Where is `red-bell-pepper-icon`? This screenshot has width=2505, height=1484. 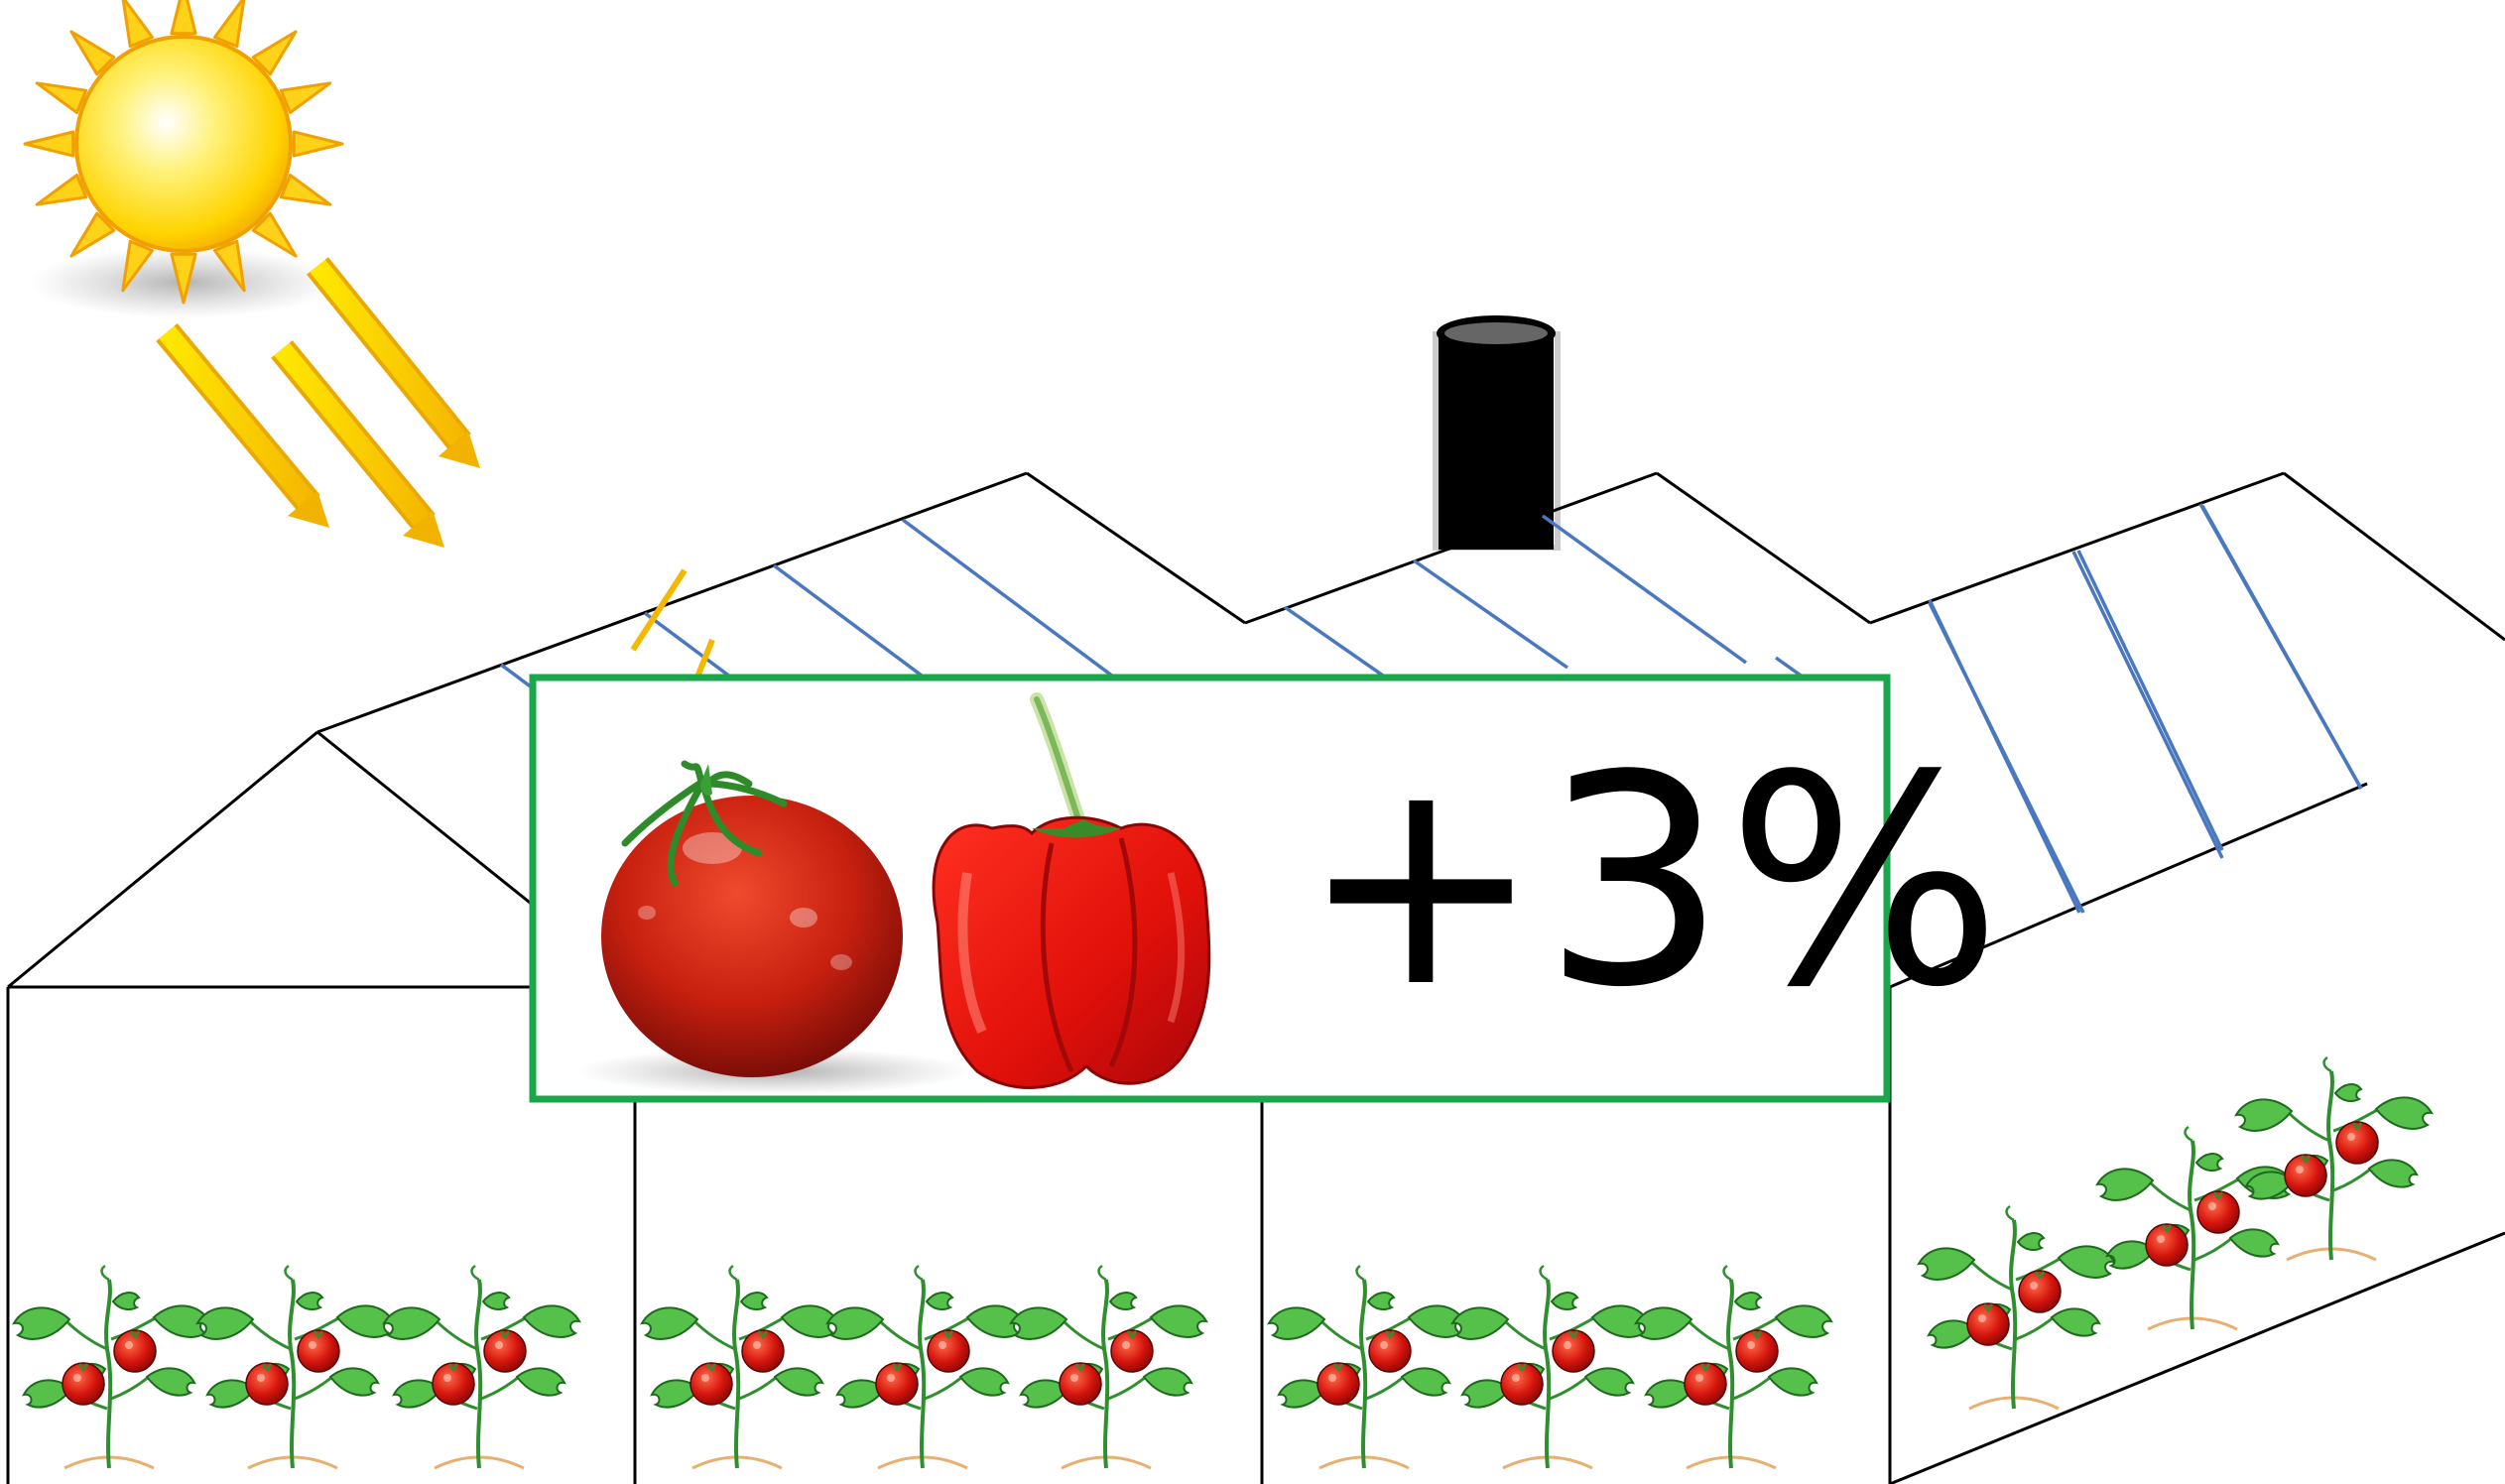
red-bell-pepper-icon is located at coordinates (1071, 890).